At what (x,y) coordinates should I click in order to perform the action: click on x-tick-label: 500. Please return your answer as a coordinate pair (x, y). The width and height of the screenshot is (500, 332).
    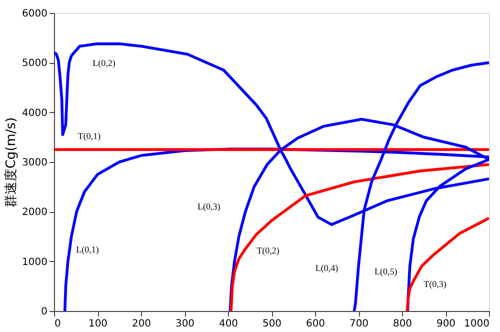
    Looking at the image, I should click on (272, 324).